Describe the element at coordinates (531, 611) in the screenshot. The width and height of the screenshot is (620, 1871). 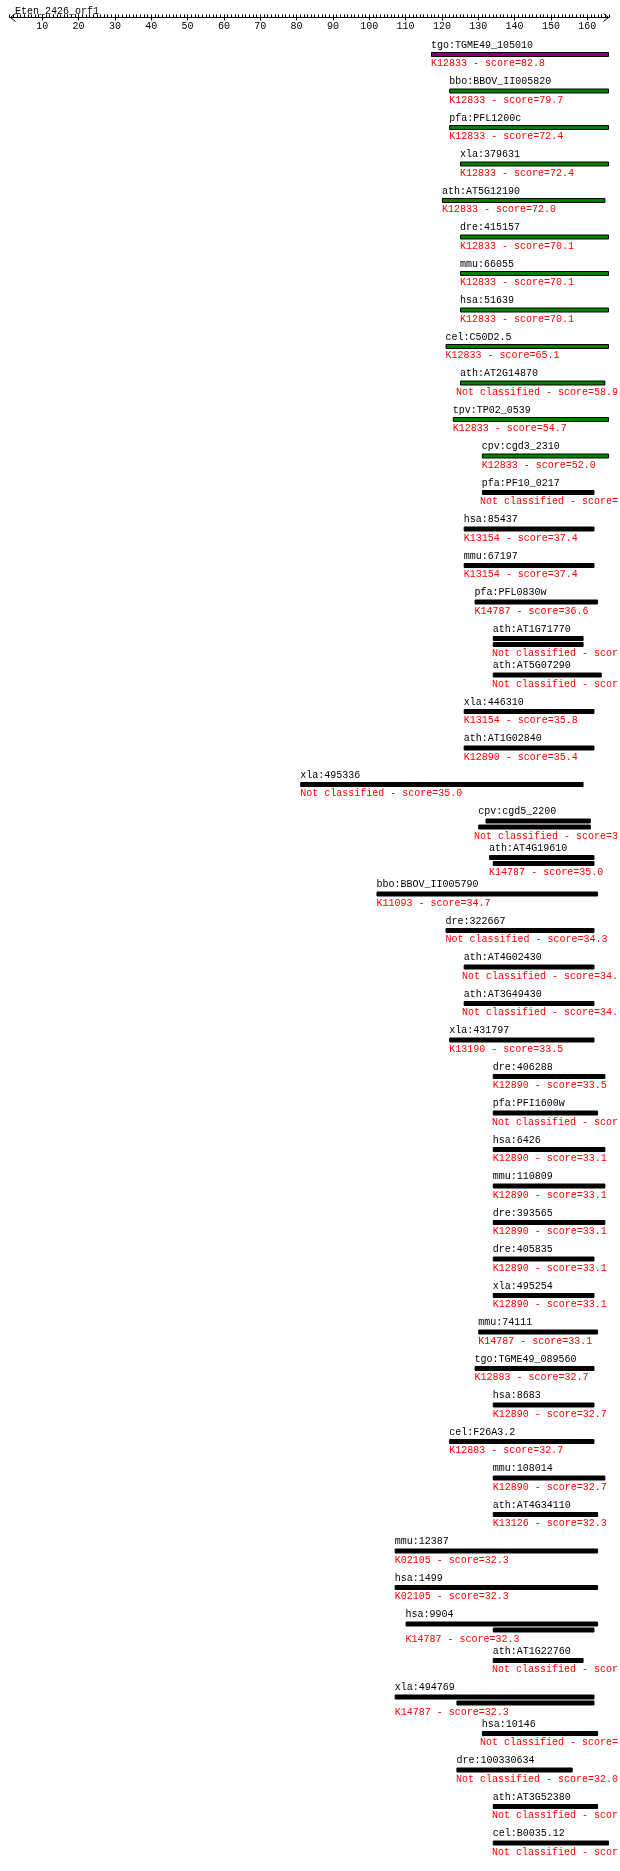
I see `annotation: K14787 - score=36.6` at that location.